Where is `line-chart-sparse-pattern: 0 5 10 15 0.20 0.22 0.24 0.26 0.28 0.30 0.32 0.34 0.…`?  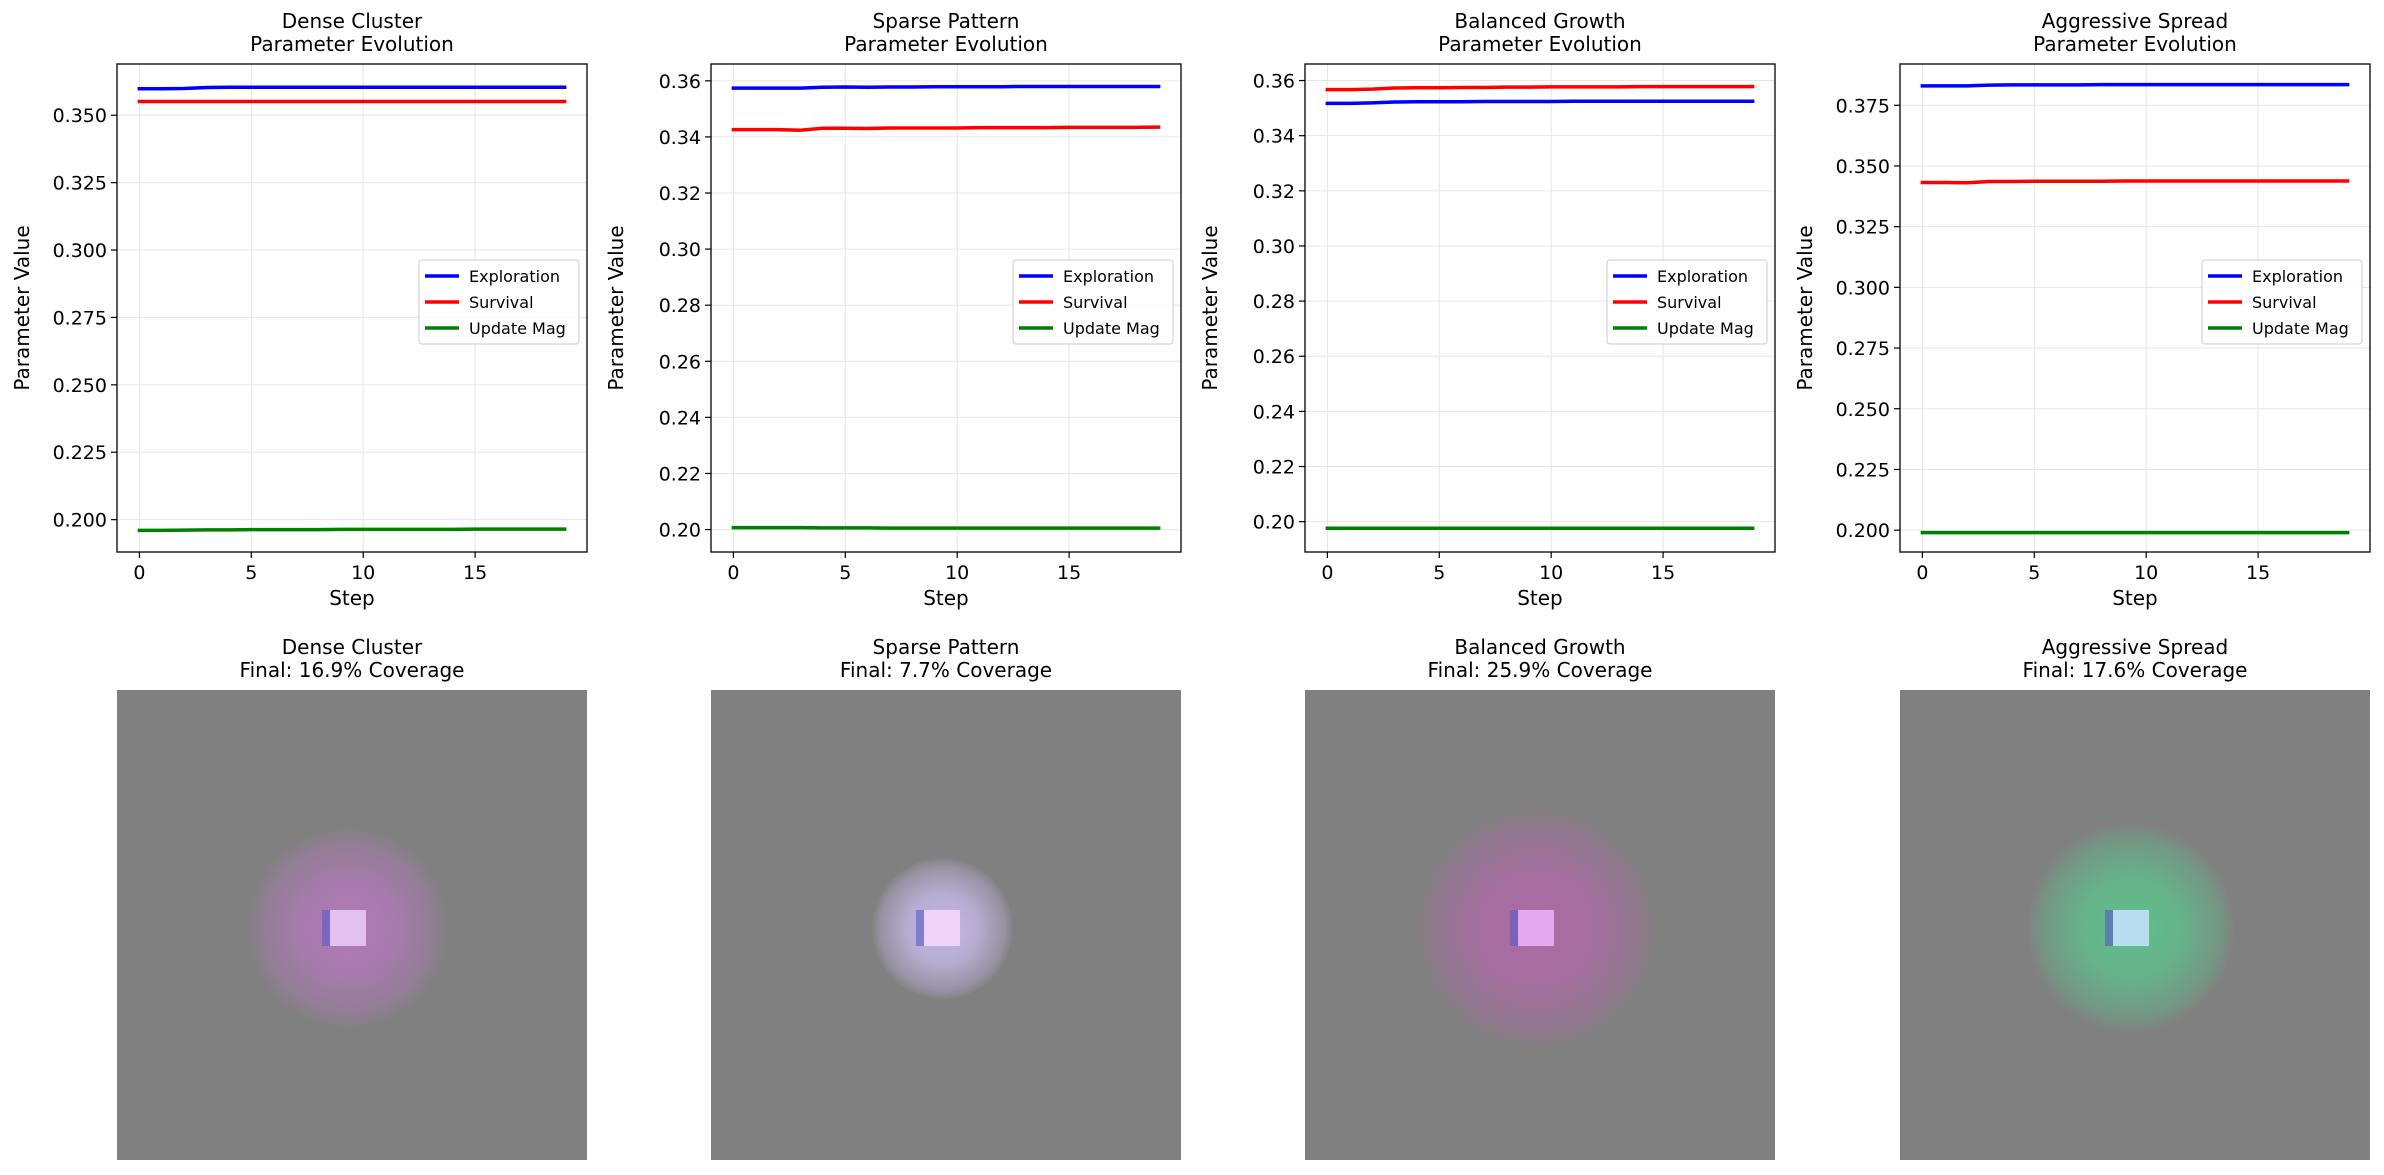
line-chart-sparse-pattern: 0 5 10 15 0.20 0.22 0.24 0.26 0.28 0.30 0.32 0.34 0.… is located at coordinates (893, 336).